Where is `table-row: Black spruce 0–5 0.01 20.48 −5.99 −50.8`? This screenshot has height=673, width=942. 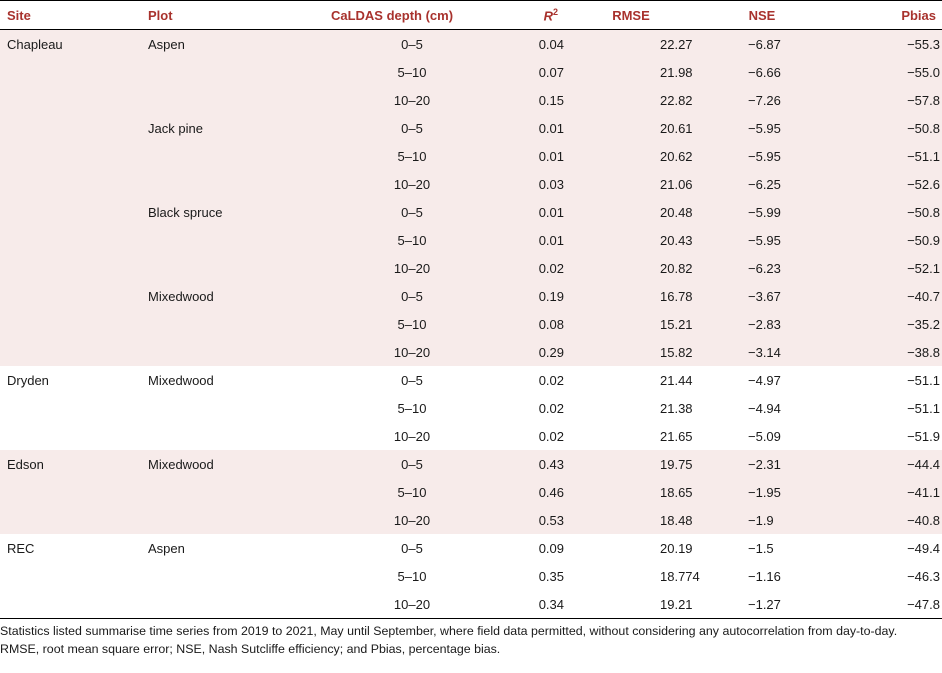 table-row: Black spruce 0–5 0.01 20.48 −5.99 −50.8 is located at coordinates (471, 212).